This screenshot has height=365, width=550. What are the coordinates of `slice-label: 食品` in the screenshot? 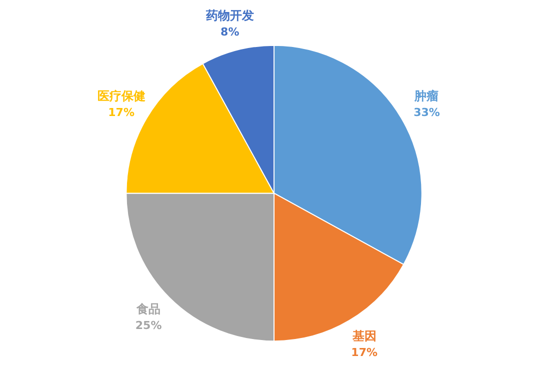 It's located at (148, 309).